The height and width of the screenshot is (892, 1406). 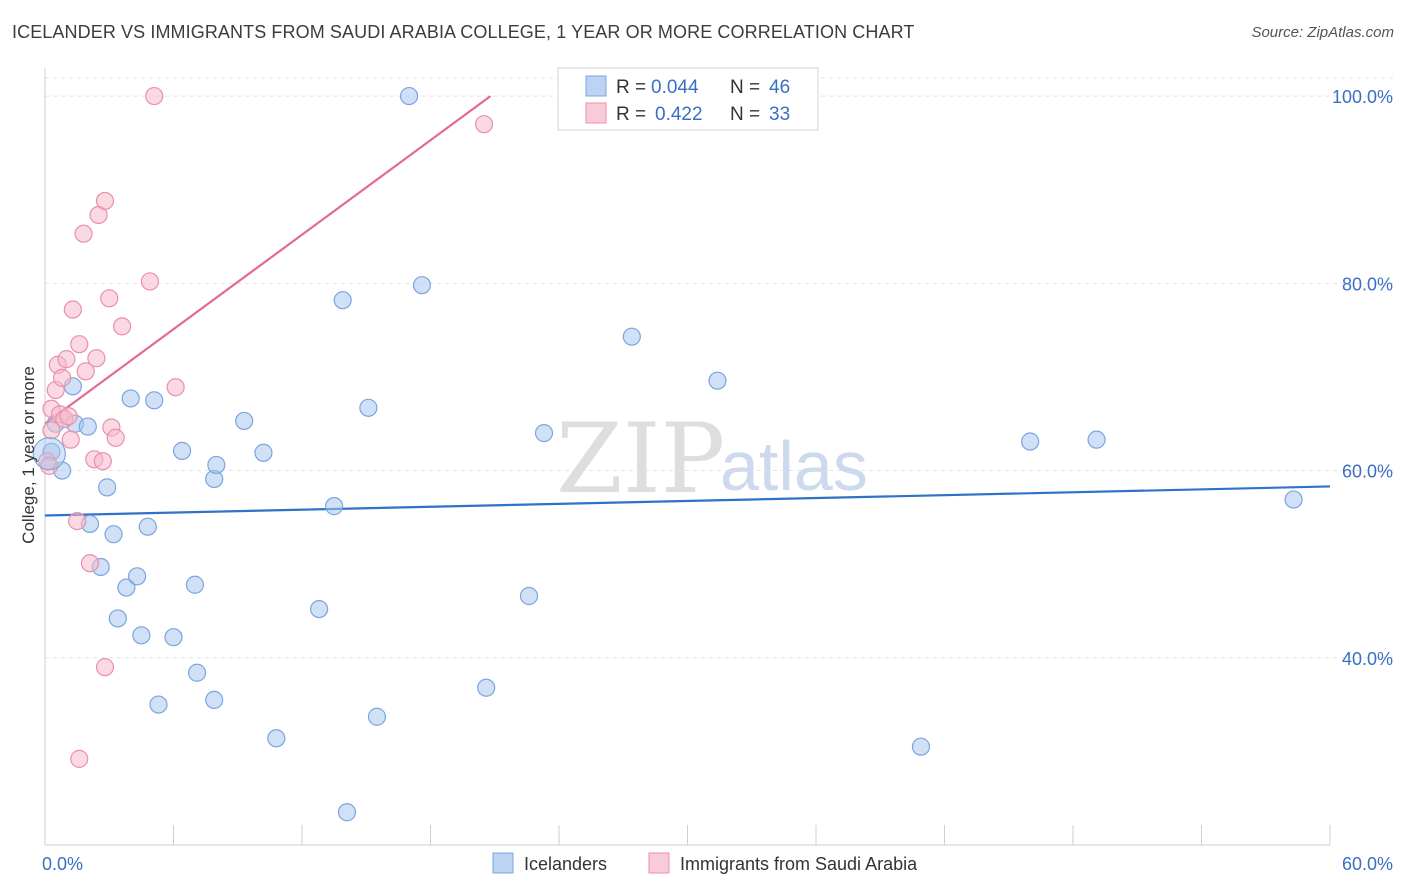 What do you see at coordinates (1367, 864) in the screenshot?
I see `x-tick-label-1: 60.0%` at bounding box center [1367, 864].